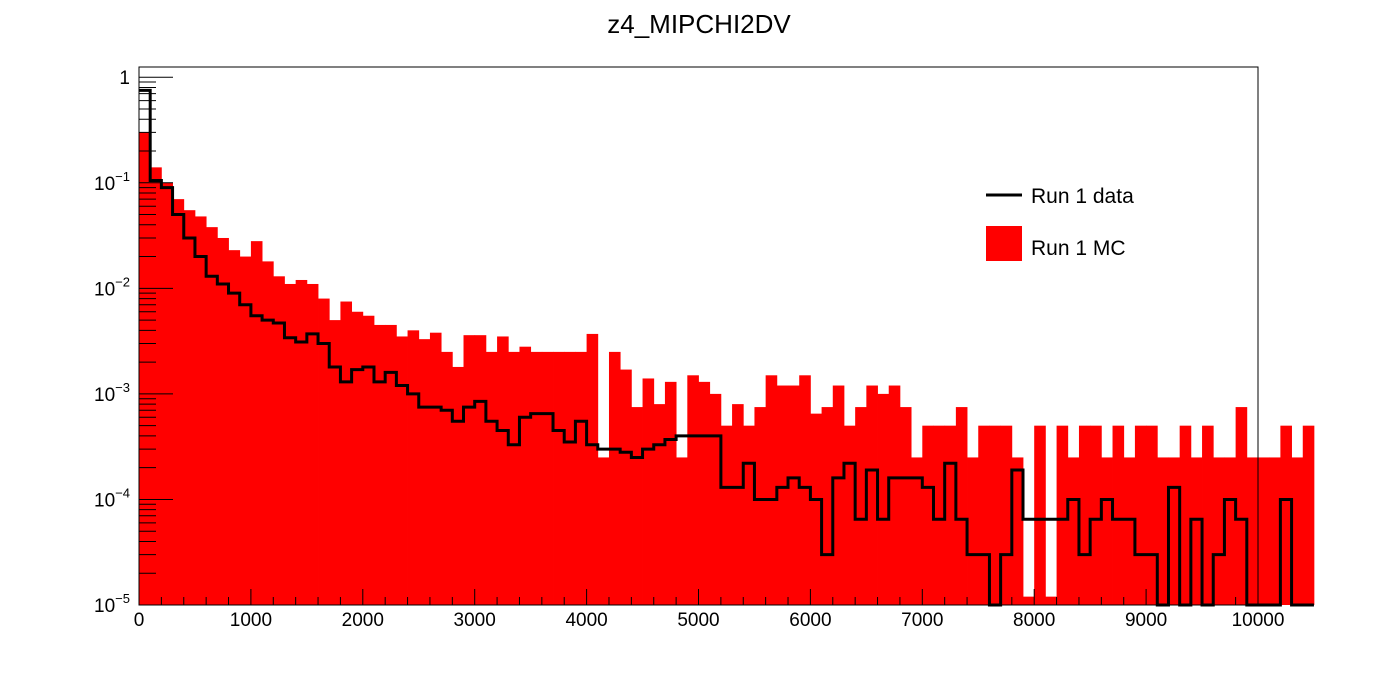 This screenshot has height=673, width=1398. What do you see at coordinates (112, 287) in the screenshot?
I see `y-tick-label: 10⁻²` at bounding box center [112, 287].